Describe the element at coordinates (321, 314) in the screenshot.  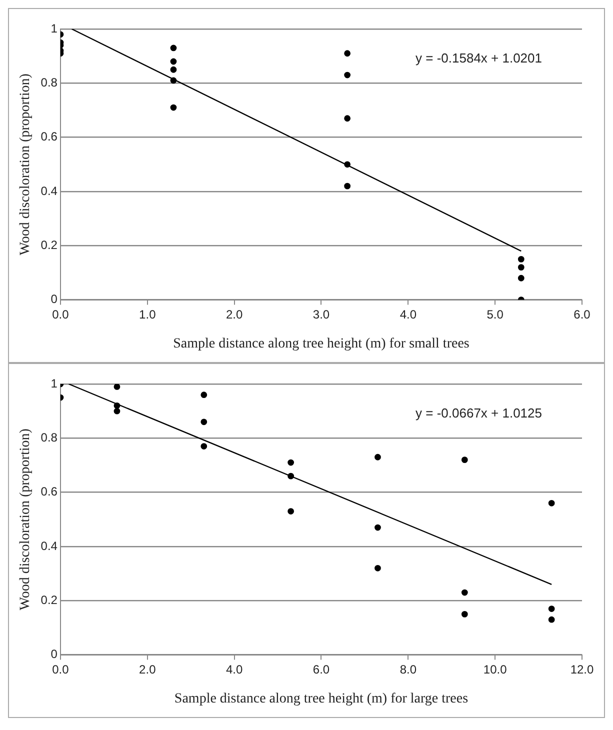
I see `x-tick-label: 3.0` at that location.